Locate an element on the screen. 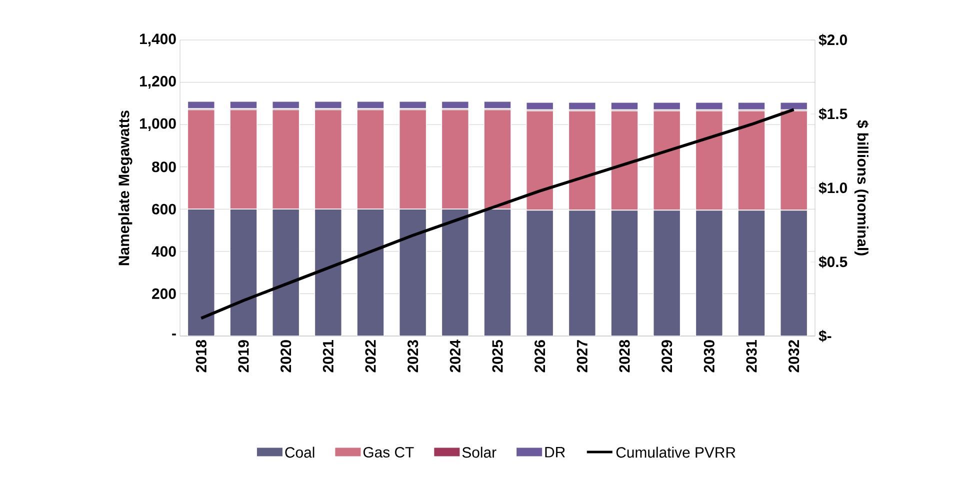  y-tick-label: 1,200 is located at coordinates (158, 82).